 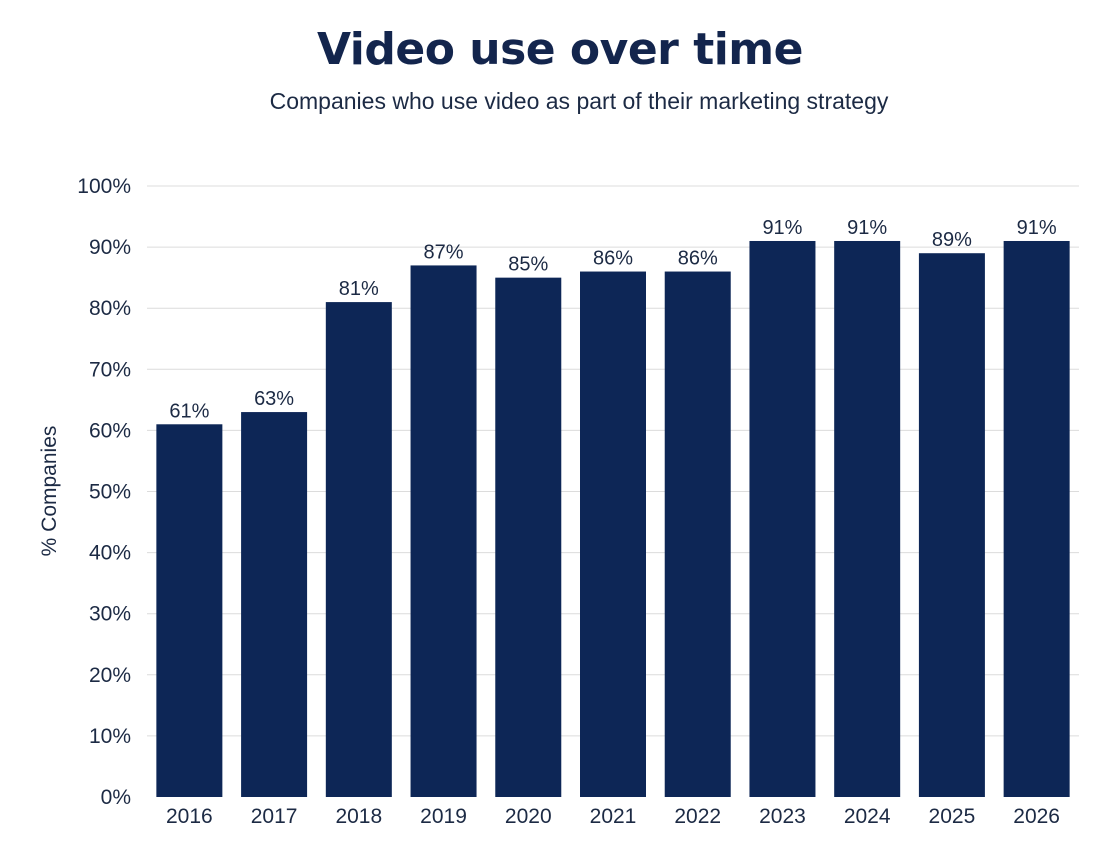 I want to click on y-tick-label: 90%, so click(x=110, y=247).